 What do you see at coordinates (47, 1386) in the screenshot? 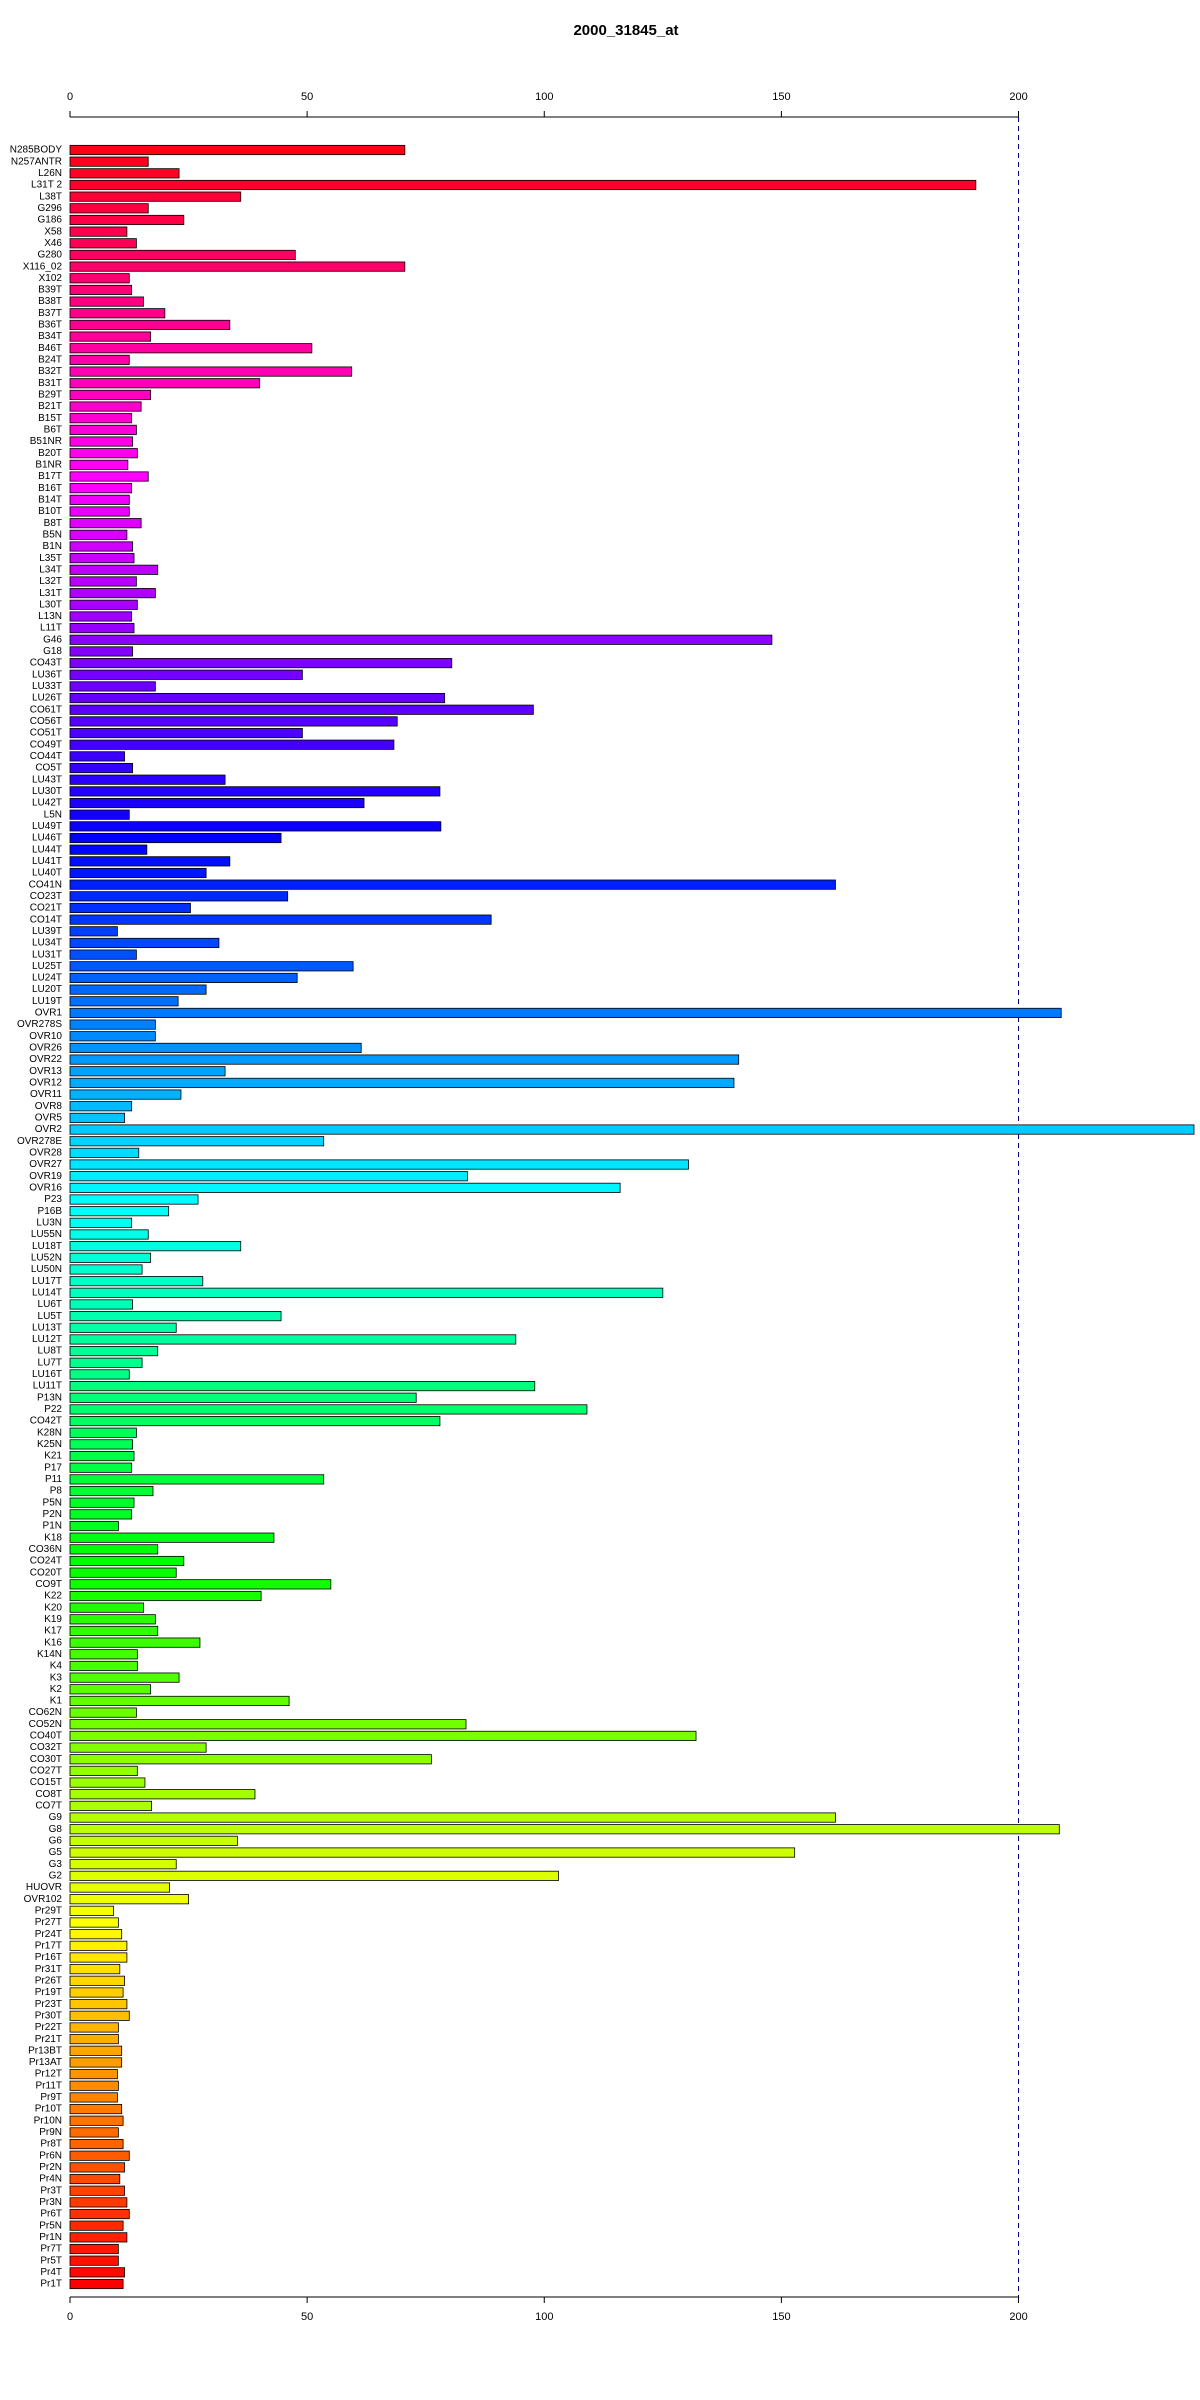
I see `y-tick-label: LU11T` at bounding box center [47, 1386].